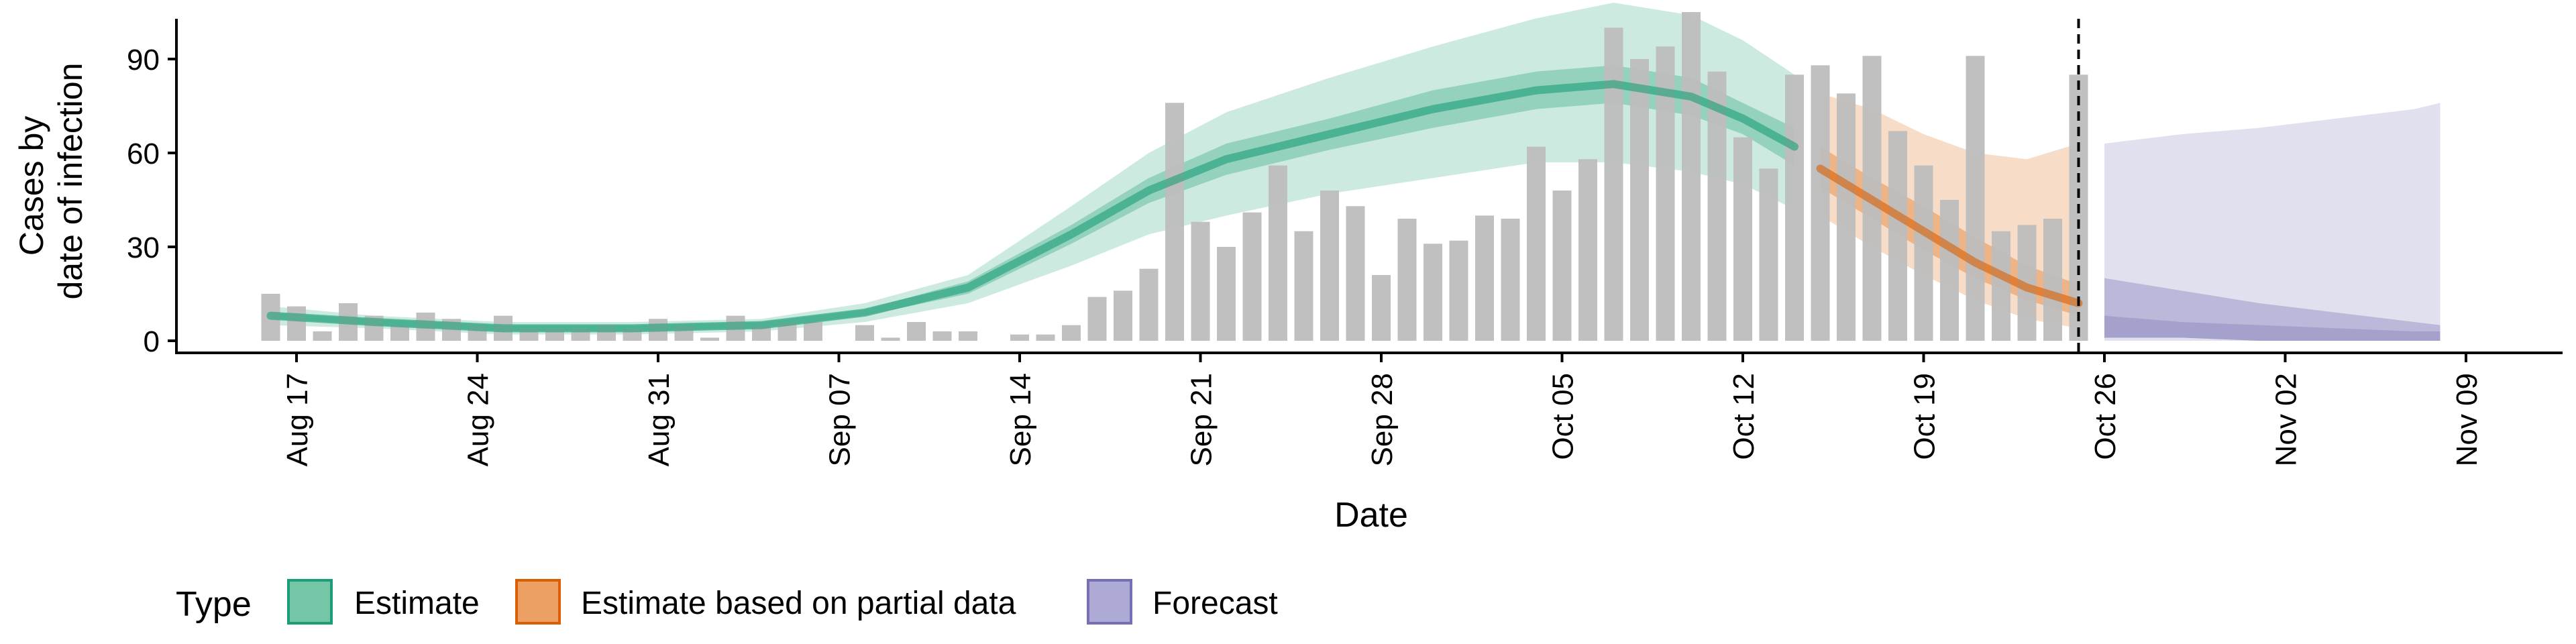 This screenshot has width=2576, height=644. I want to click on legend-label-estimate: Estimate, so click(417, 603).